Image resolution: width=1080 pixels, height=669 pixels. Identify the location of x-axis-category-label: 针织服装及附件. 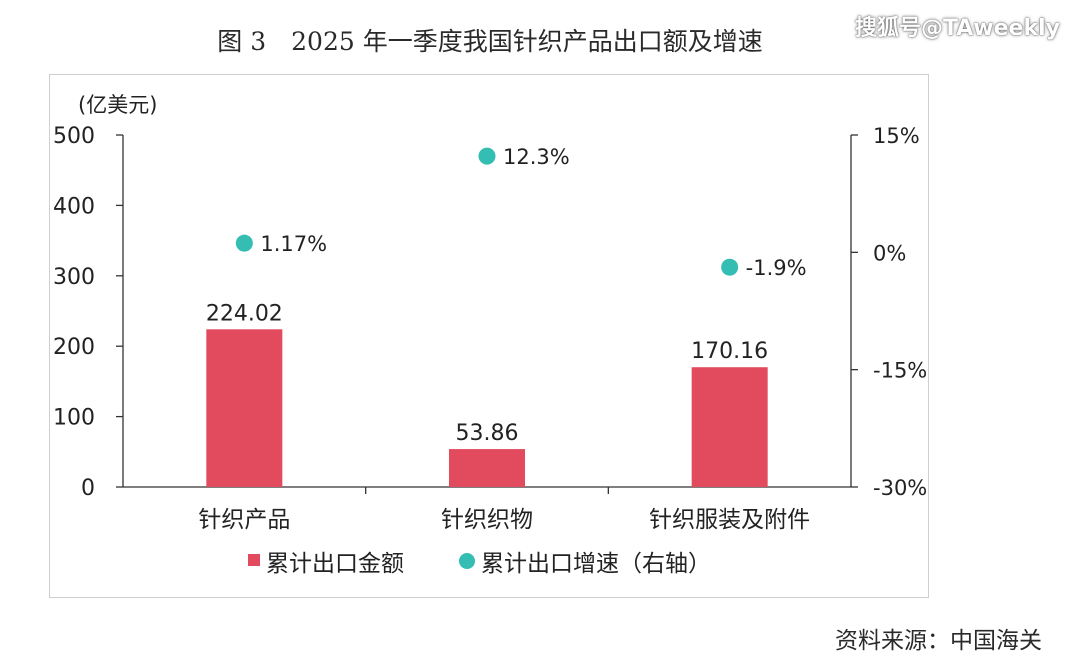
(729, 520).